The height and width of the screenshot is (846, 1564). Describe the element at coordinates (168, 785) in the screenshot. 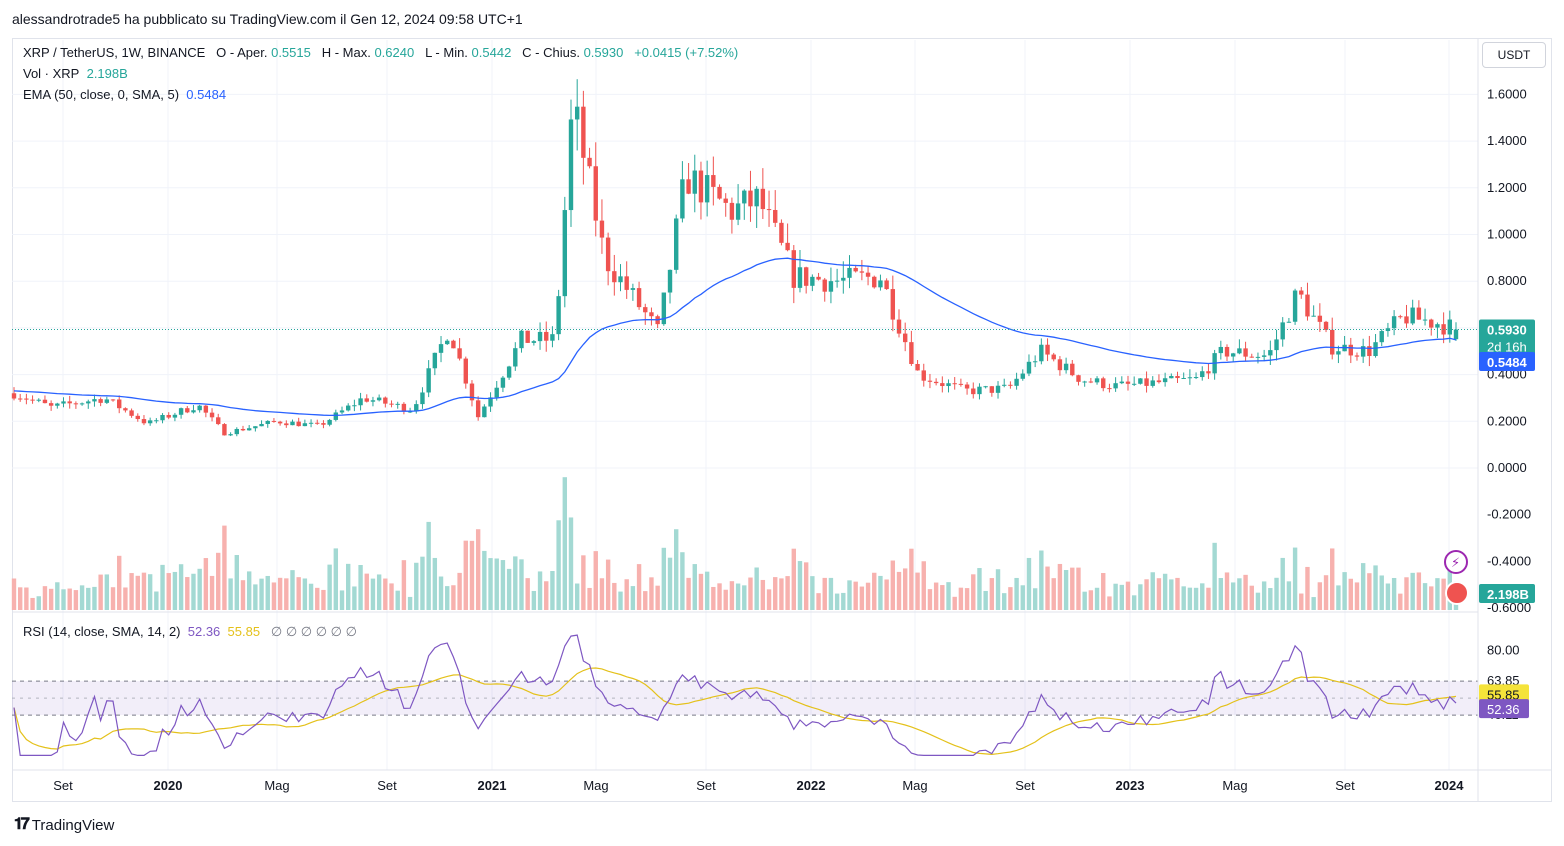

I see `time-tick-label: 2020` at that location.